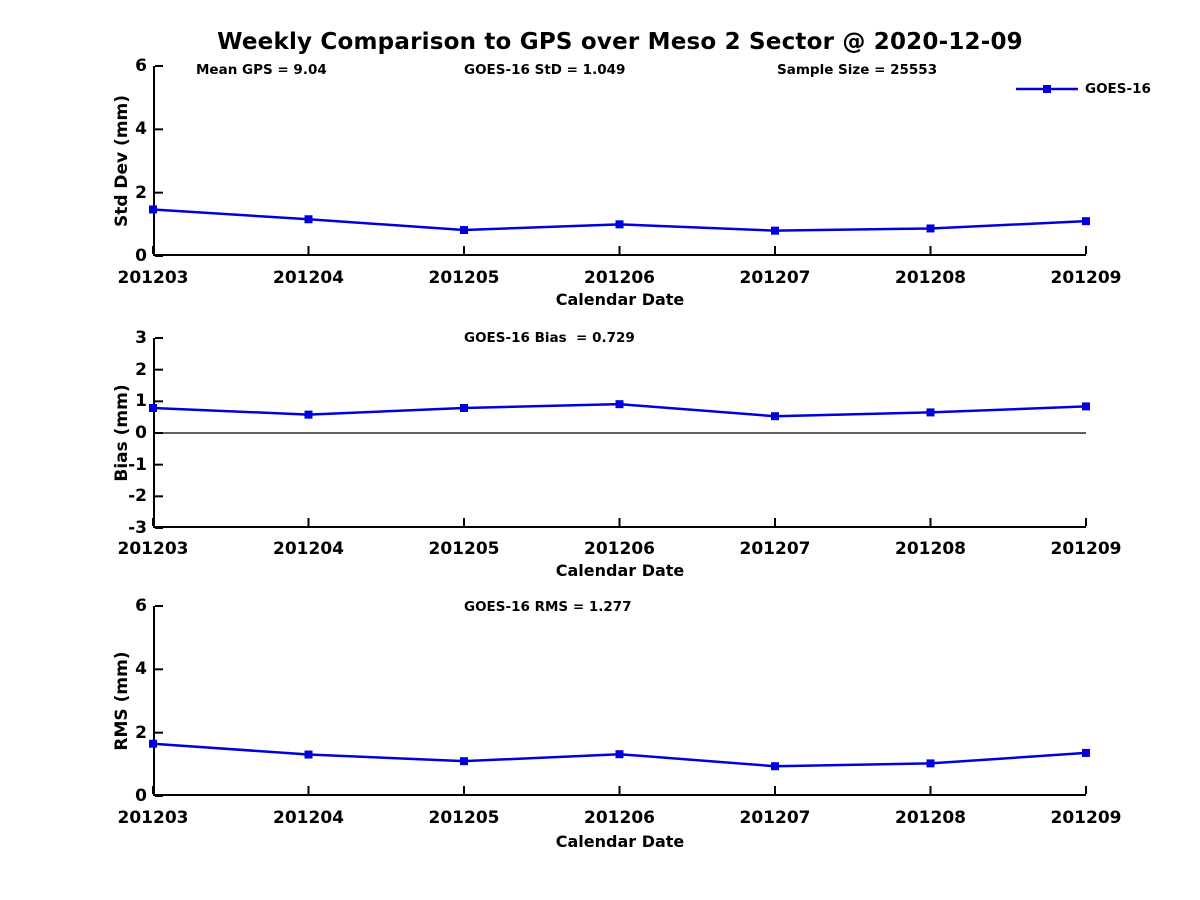  Describe the element at coordinates (122, 161) in the screenshot. I see `y-axis-label-std-dev: Std Dev (mm)` at that location.